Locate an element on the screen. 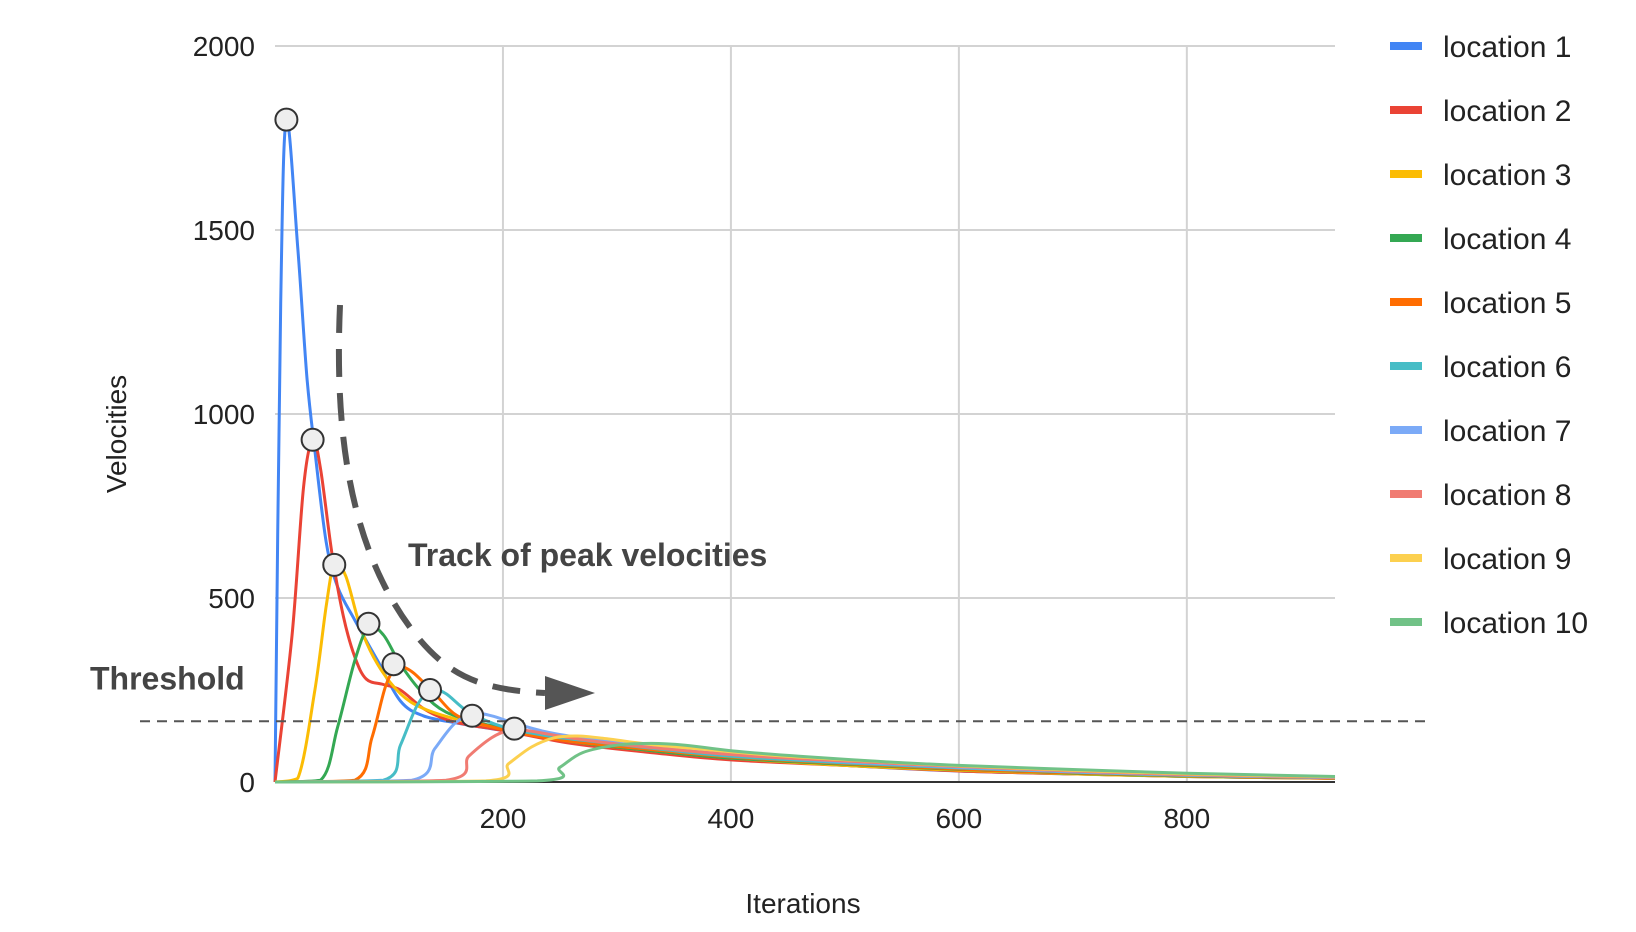 This screenshot has height=932, width=1636. y-tick-label: 500 is located at coordinates (231, 598).